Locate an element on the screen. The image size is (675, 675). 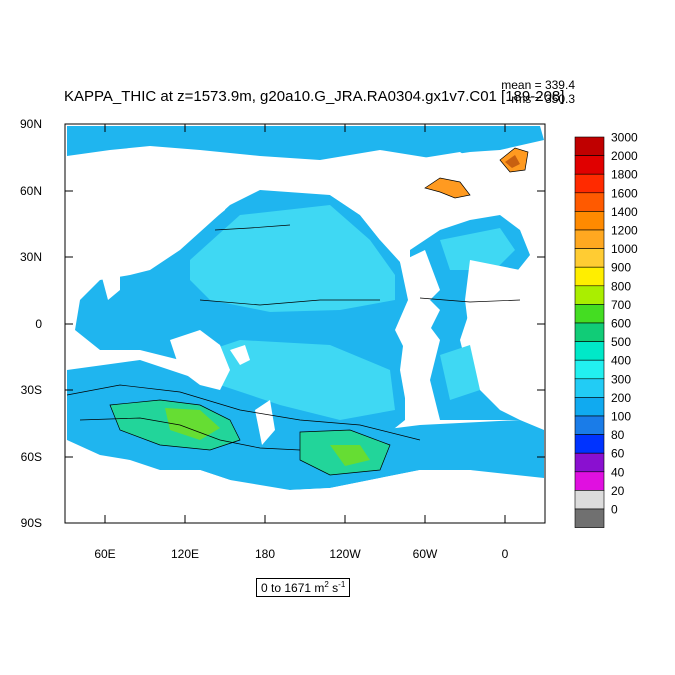
colorbar-label: 2000 is located at coordinates (624, 156).